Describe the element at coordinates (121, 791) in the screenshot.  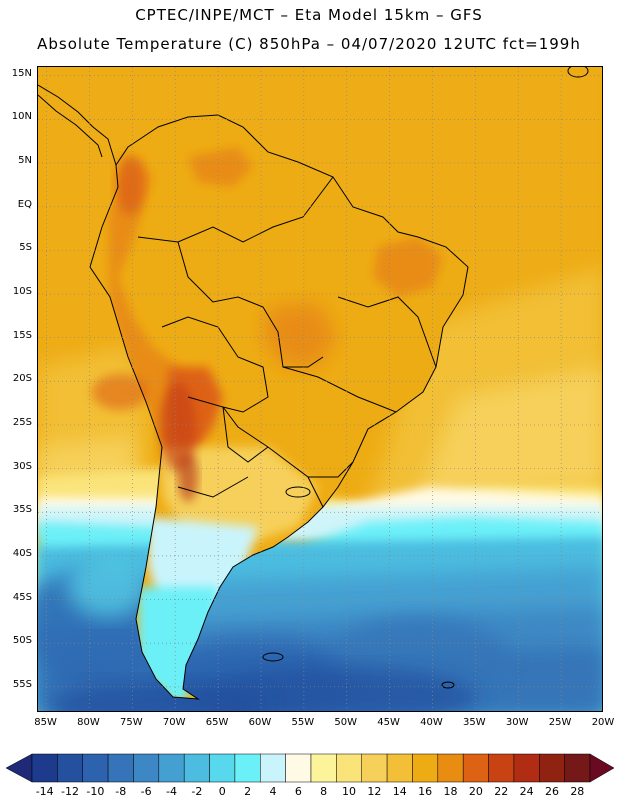
I see `scale-label: -8` at that location.